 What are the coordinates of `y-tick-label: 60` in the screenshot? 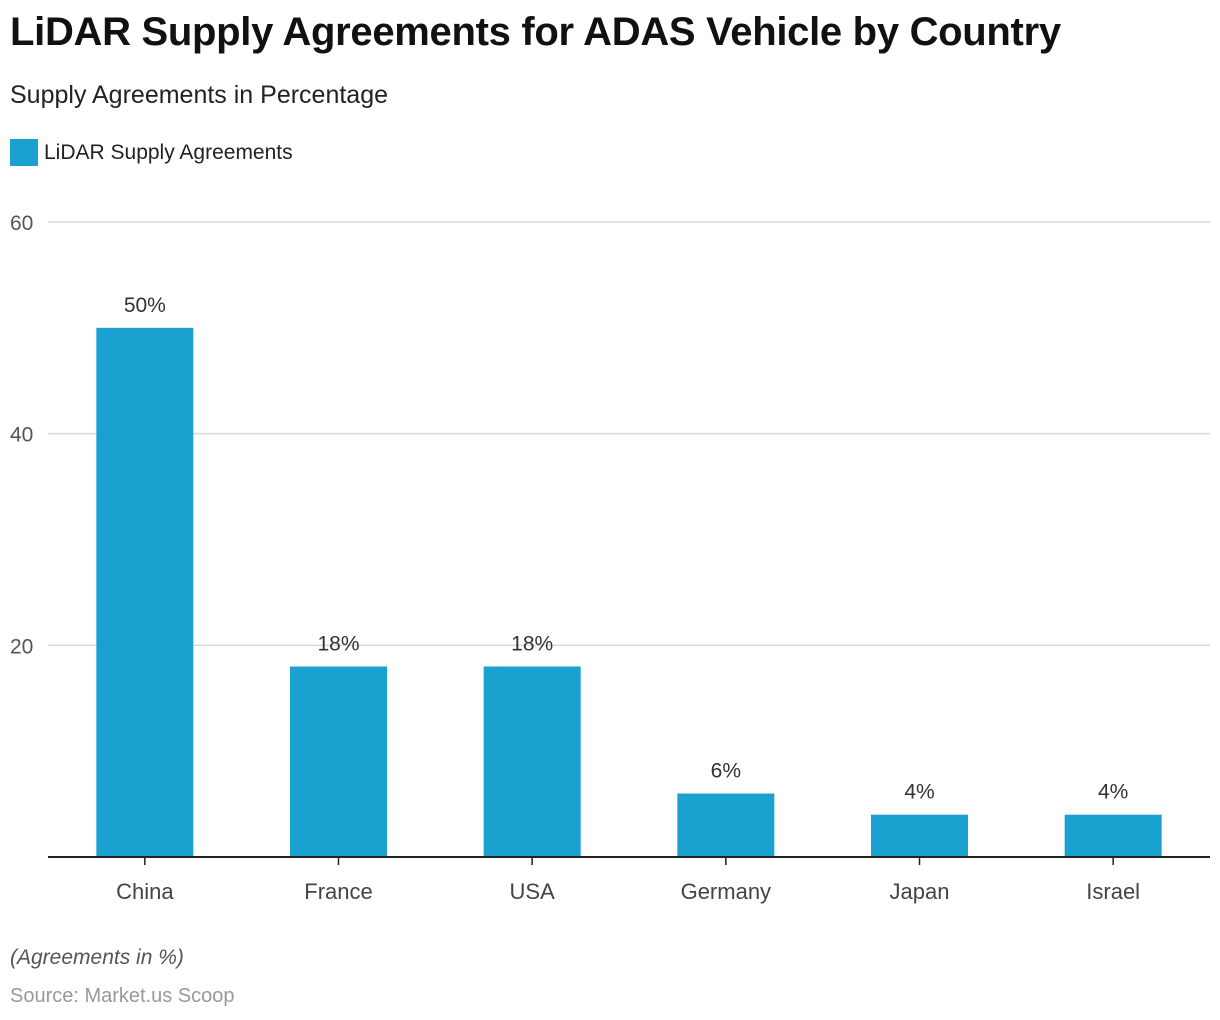 It's located at (21, 223).